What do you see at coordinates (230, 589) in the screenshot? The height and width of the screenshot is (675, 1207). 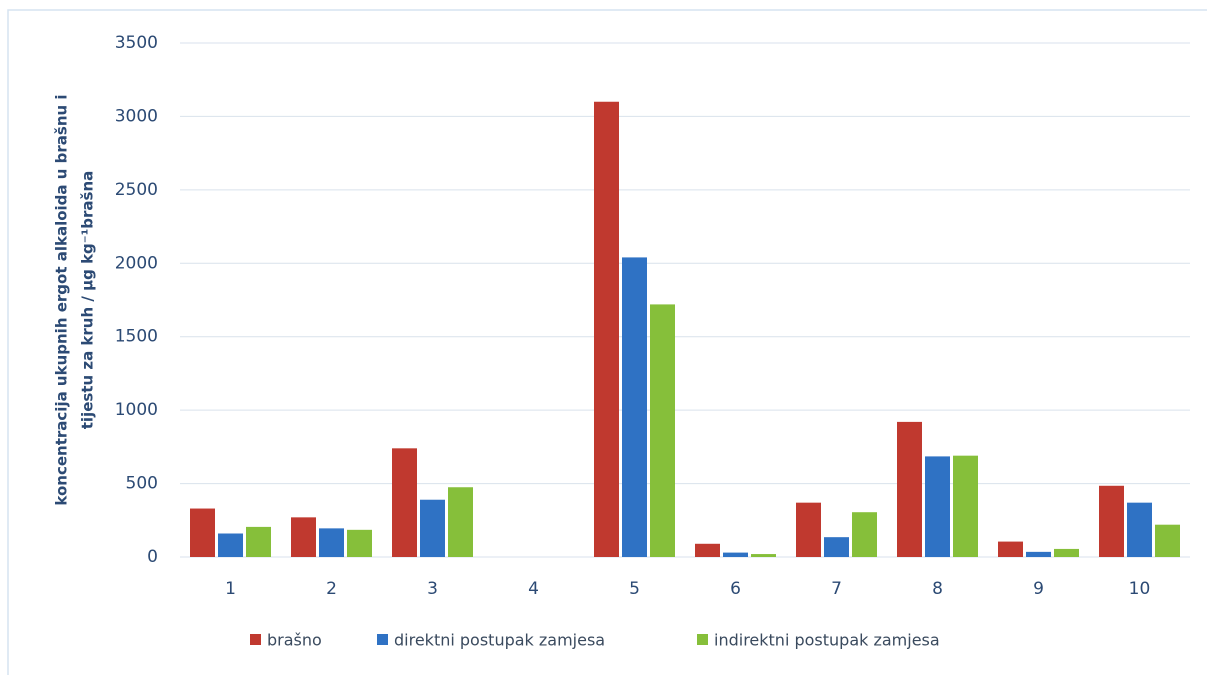 I see `x-tick-label: 1` at bounding box center [230, 589].